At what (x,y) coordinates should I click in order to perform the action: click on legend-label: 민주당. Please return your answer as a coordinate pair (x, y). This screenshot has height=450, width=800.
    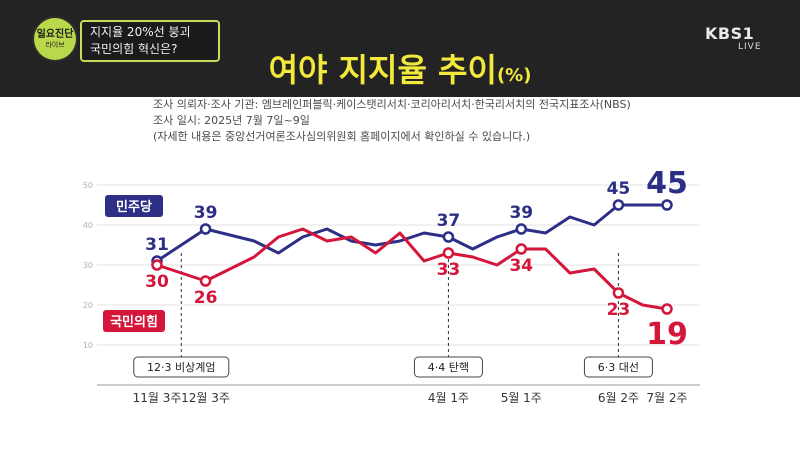
    Looking at the image, I should click on (134, 207).